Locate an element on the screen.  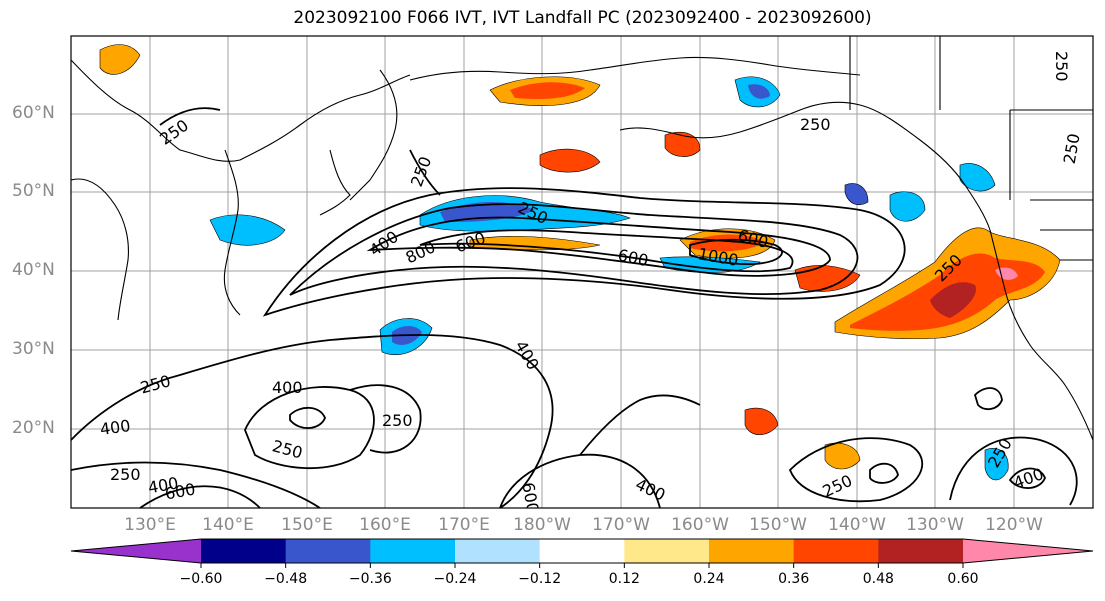
lon-label: 150°E is located at coordinates (307, 525).